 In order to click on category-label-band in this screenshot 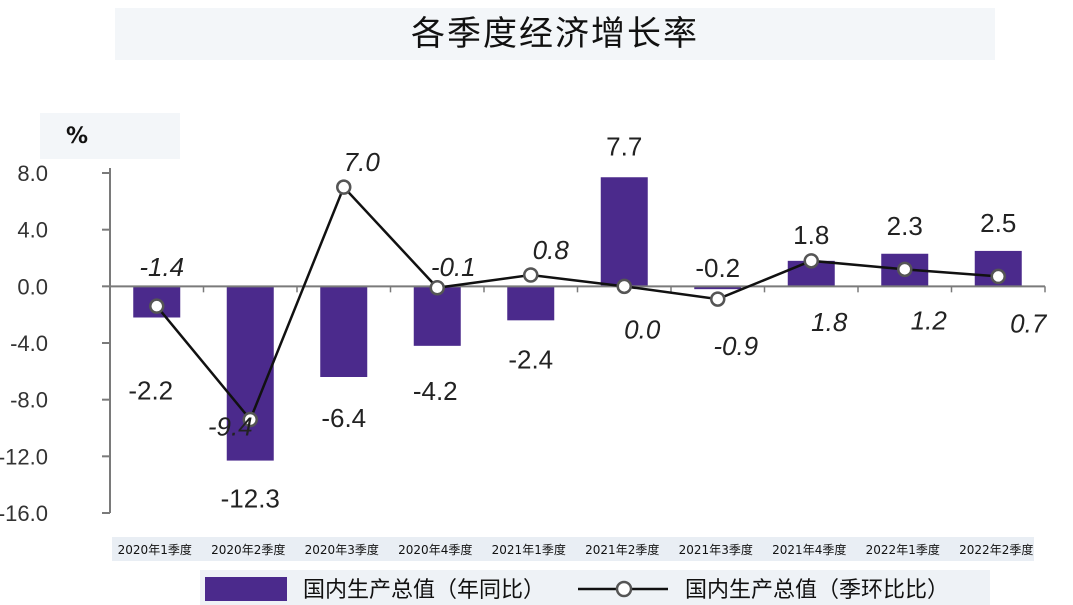, I will do `click(573, 549)`.